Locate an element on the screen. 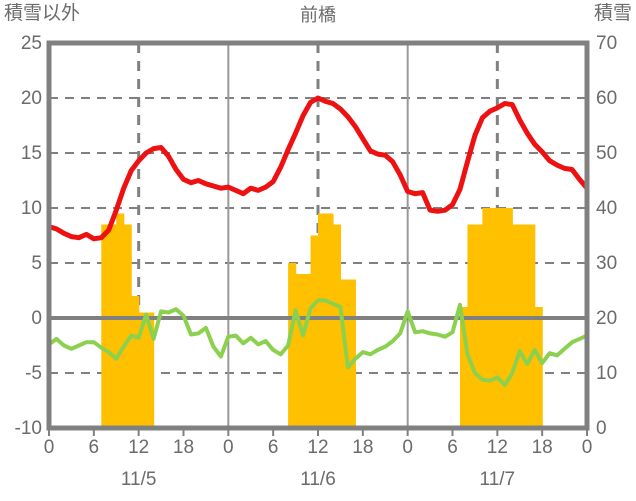 The width and height of the screenshot is (636, 501). page-title: 前橋 is located at coordinates (318, 15).